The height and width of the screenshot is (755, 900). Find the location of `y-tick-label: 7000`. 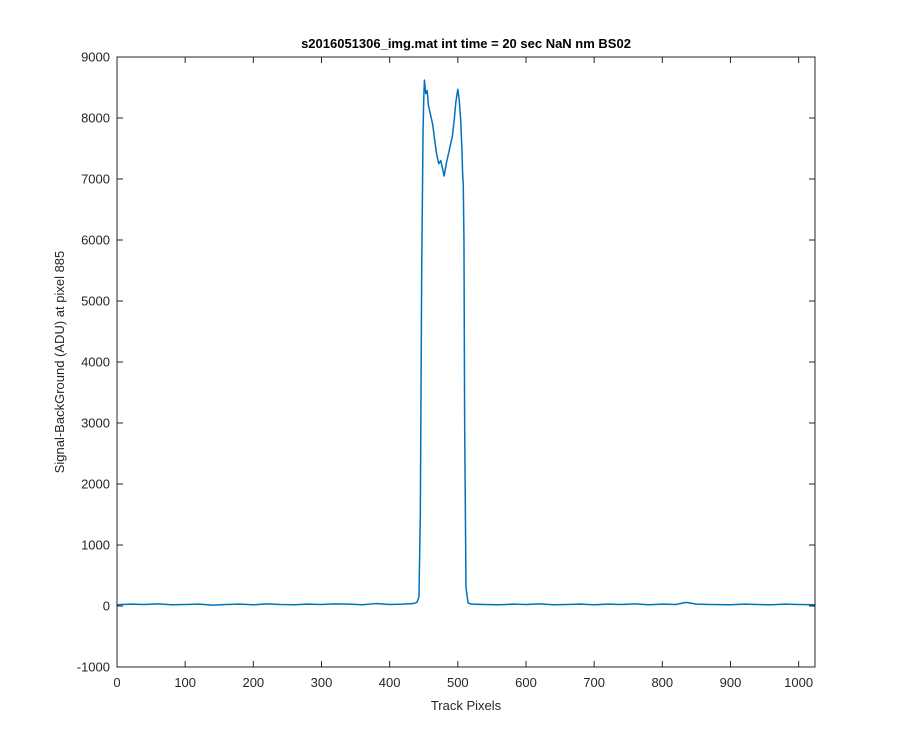

y-tick-label: 7000 is located at coordinates (95, 179).